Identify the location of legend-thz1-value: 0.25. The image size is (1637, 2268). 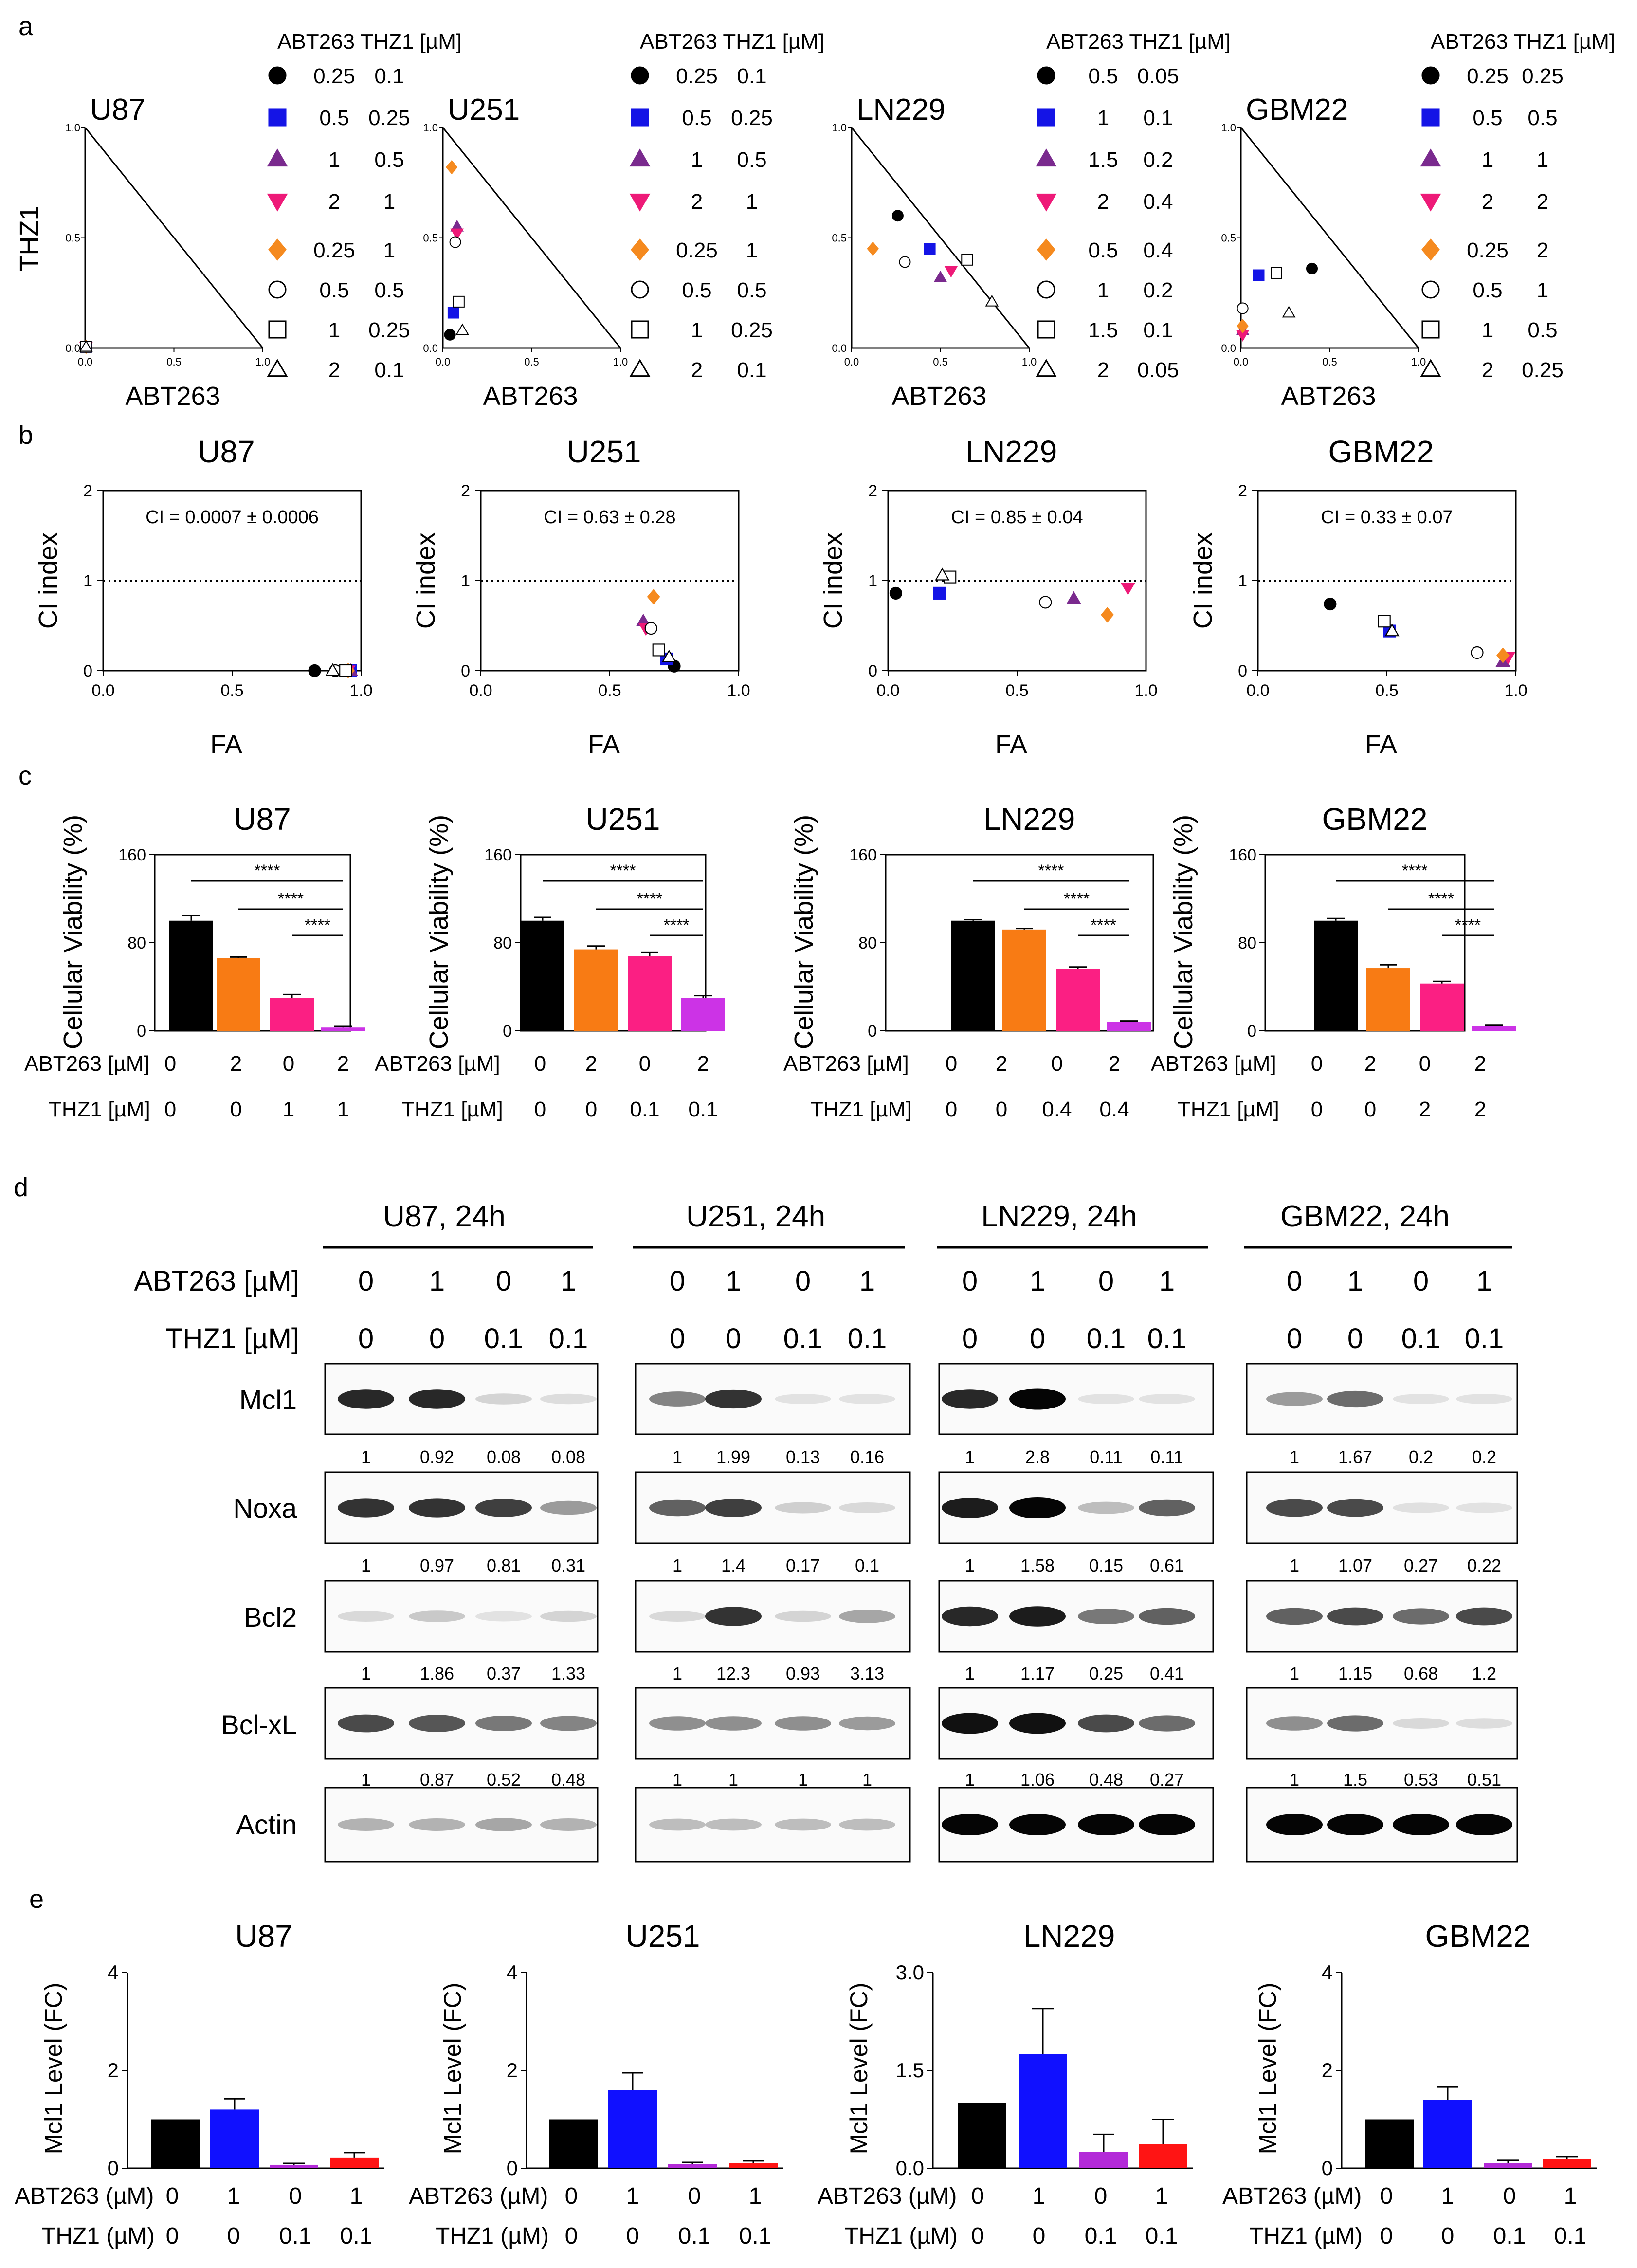
(752, 330).